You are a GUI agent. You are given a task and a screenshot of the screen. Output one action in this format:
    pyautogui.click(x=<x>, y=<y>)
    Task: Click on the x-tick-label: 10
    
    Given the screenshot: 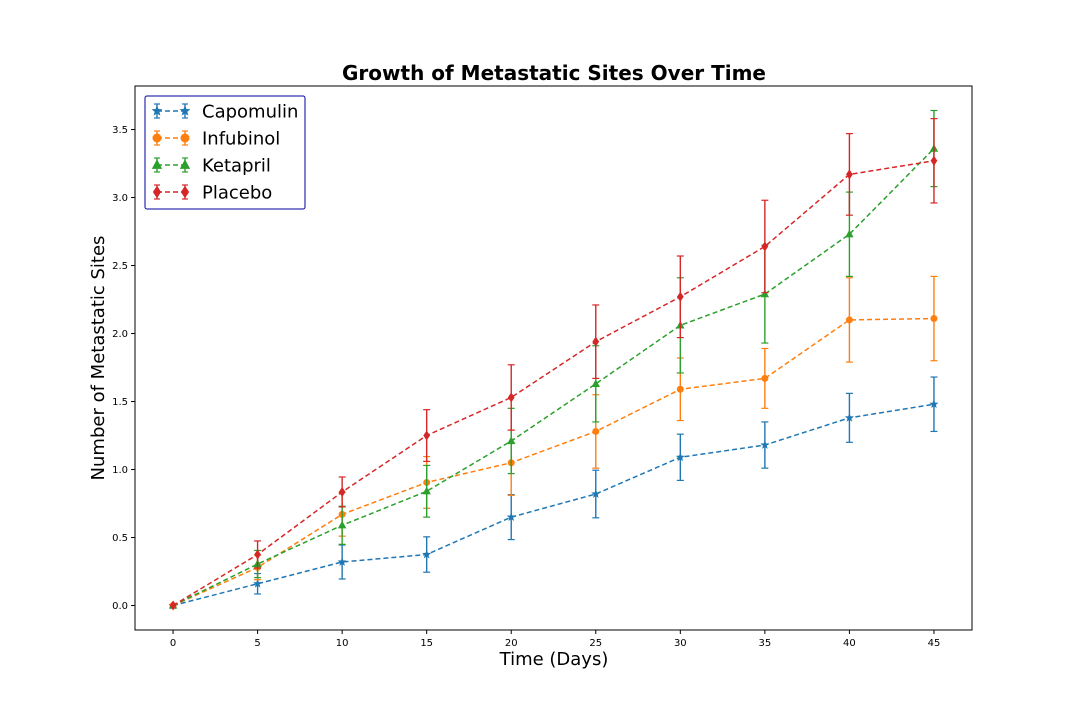 What is the action you would take?
    pyautogui.click(x=342, y=643)
    